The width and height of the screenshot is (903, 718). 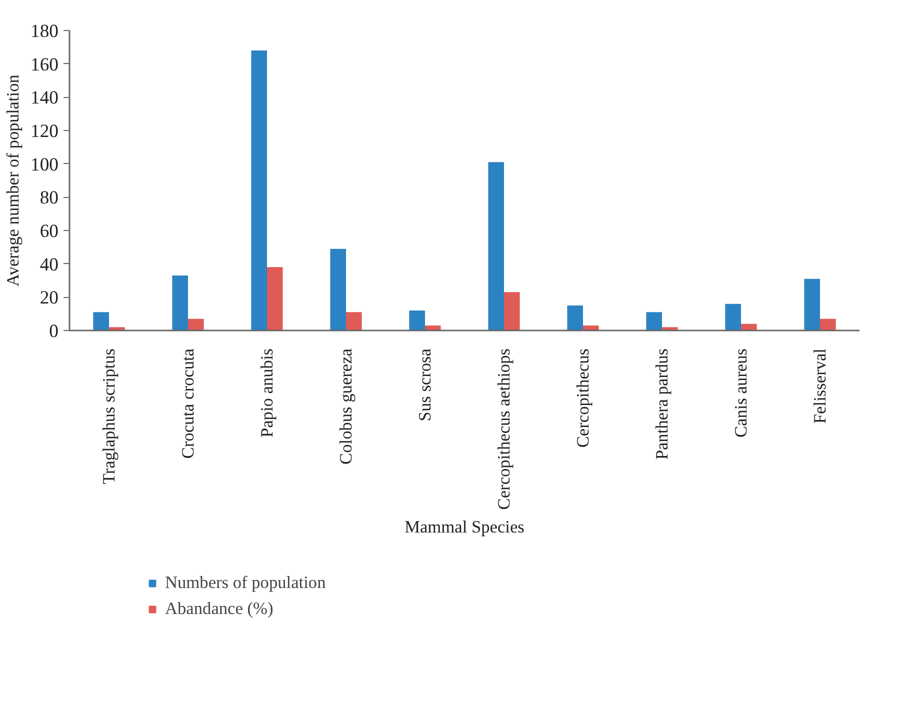 I want to click on y-tick-label: 100, so click(x=44, y=165).